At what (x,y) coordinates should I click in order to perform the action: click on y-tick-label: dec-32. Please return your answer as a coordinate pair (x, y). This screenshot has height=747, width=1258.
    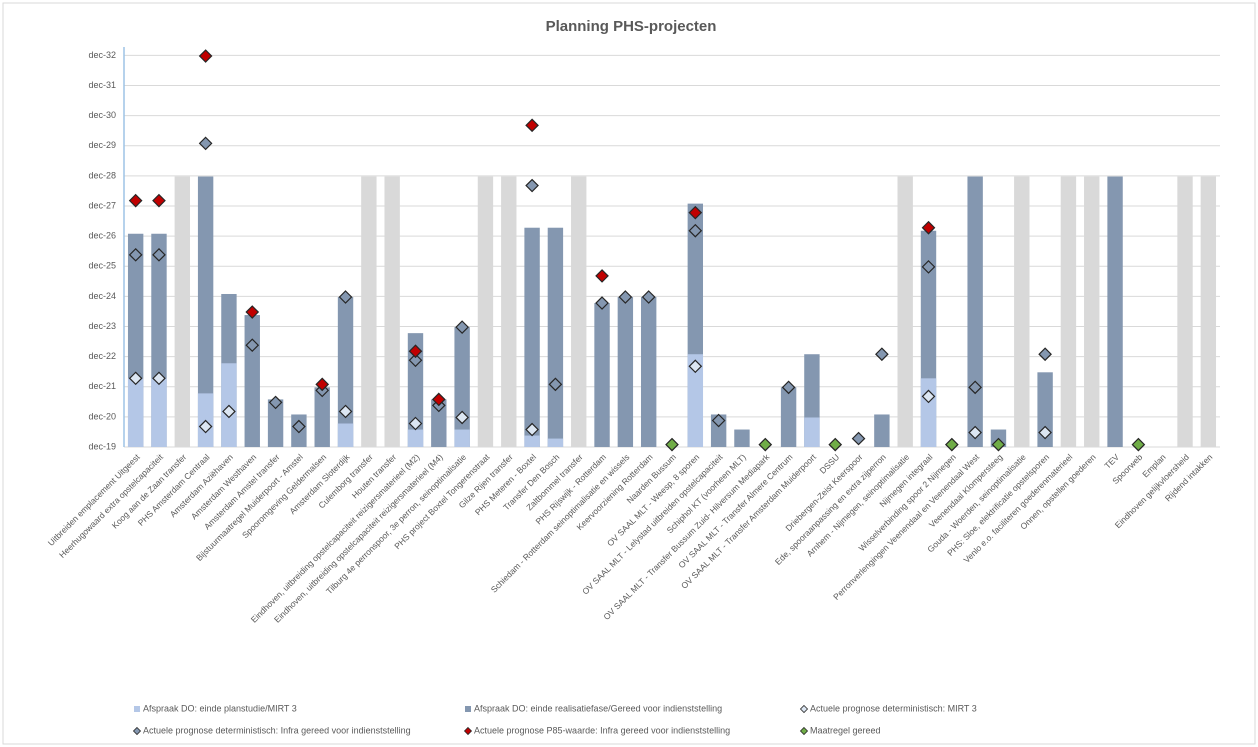
    Looking at the image, I should click on (102, 55).